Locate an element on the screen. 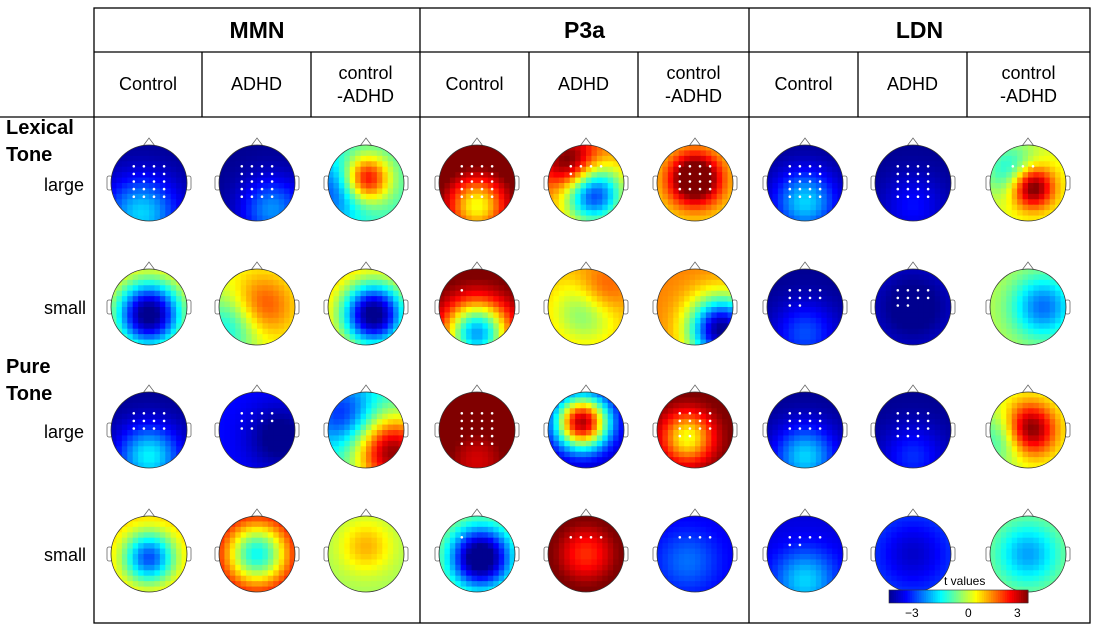  topomap-mmn-lexical-small-adhd is located at coordinates (257, 303).